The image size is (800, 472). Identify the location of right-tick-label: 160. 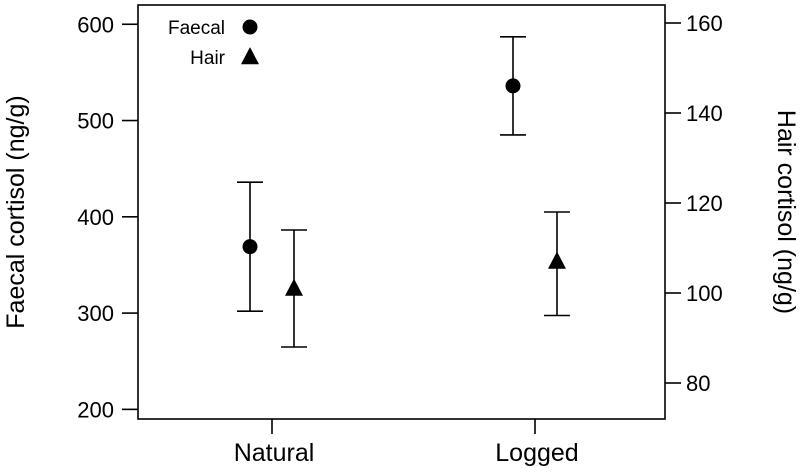
(704, 23).